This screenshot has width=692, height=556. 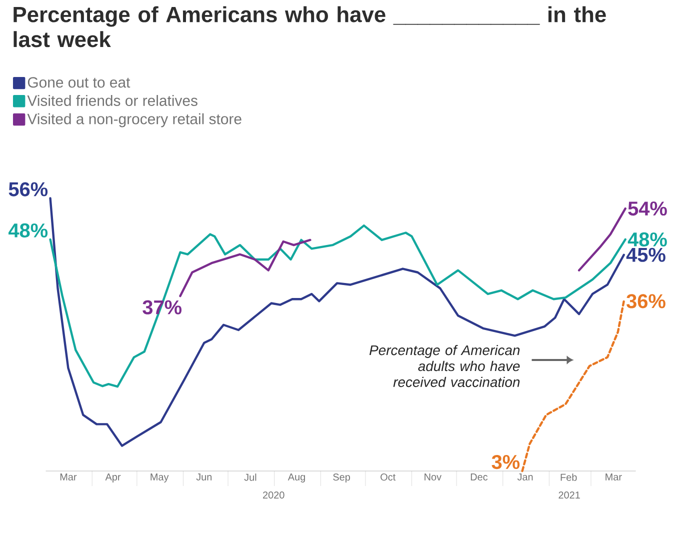 What do you see at coordinates (134, 120) in the screenshot?
I see `legend-label: Visited a non-grocery retail store` at bounding box center [134, 120].